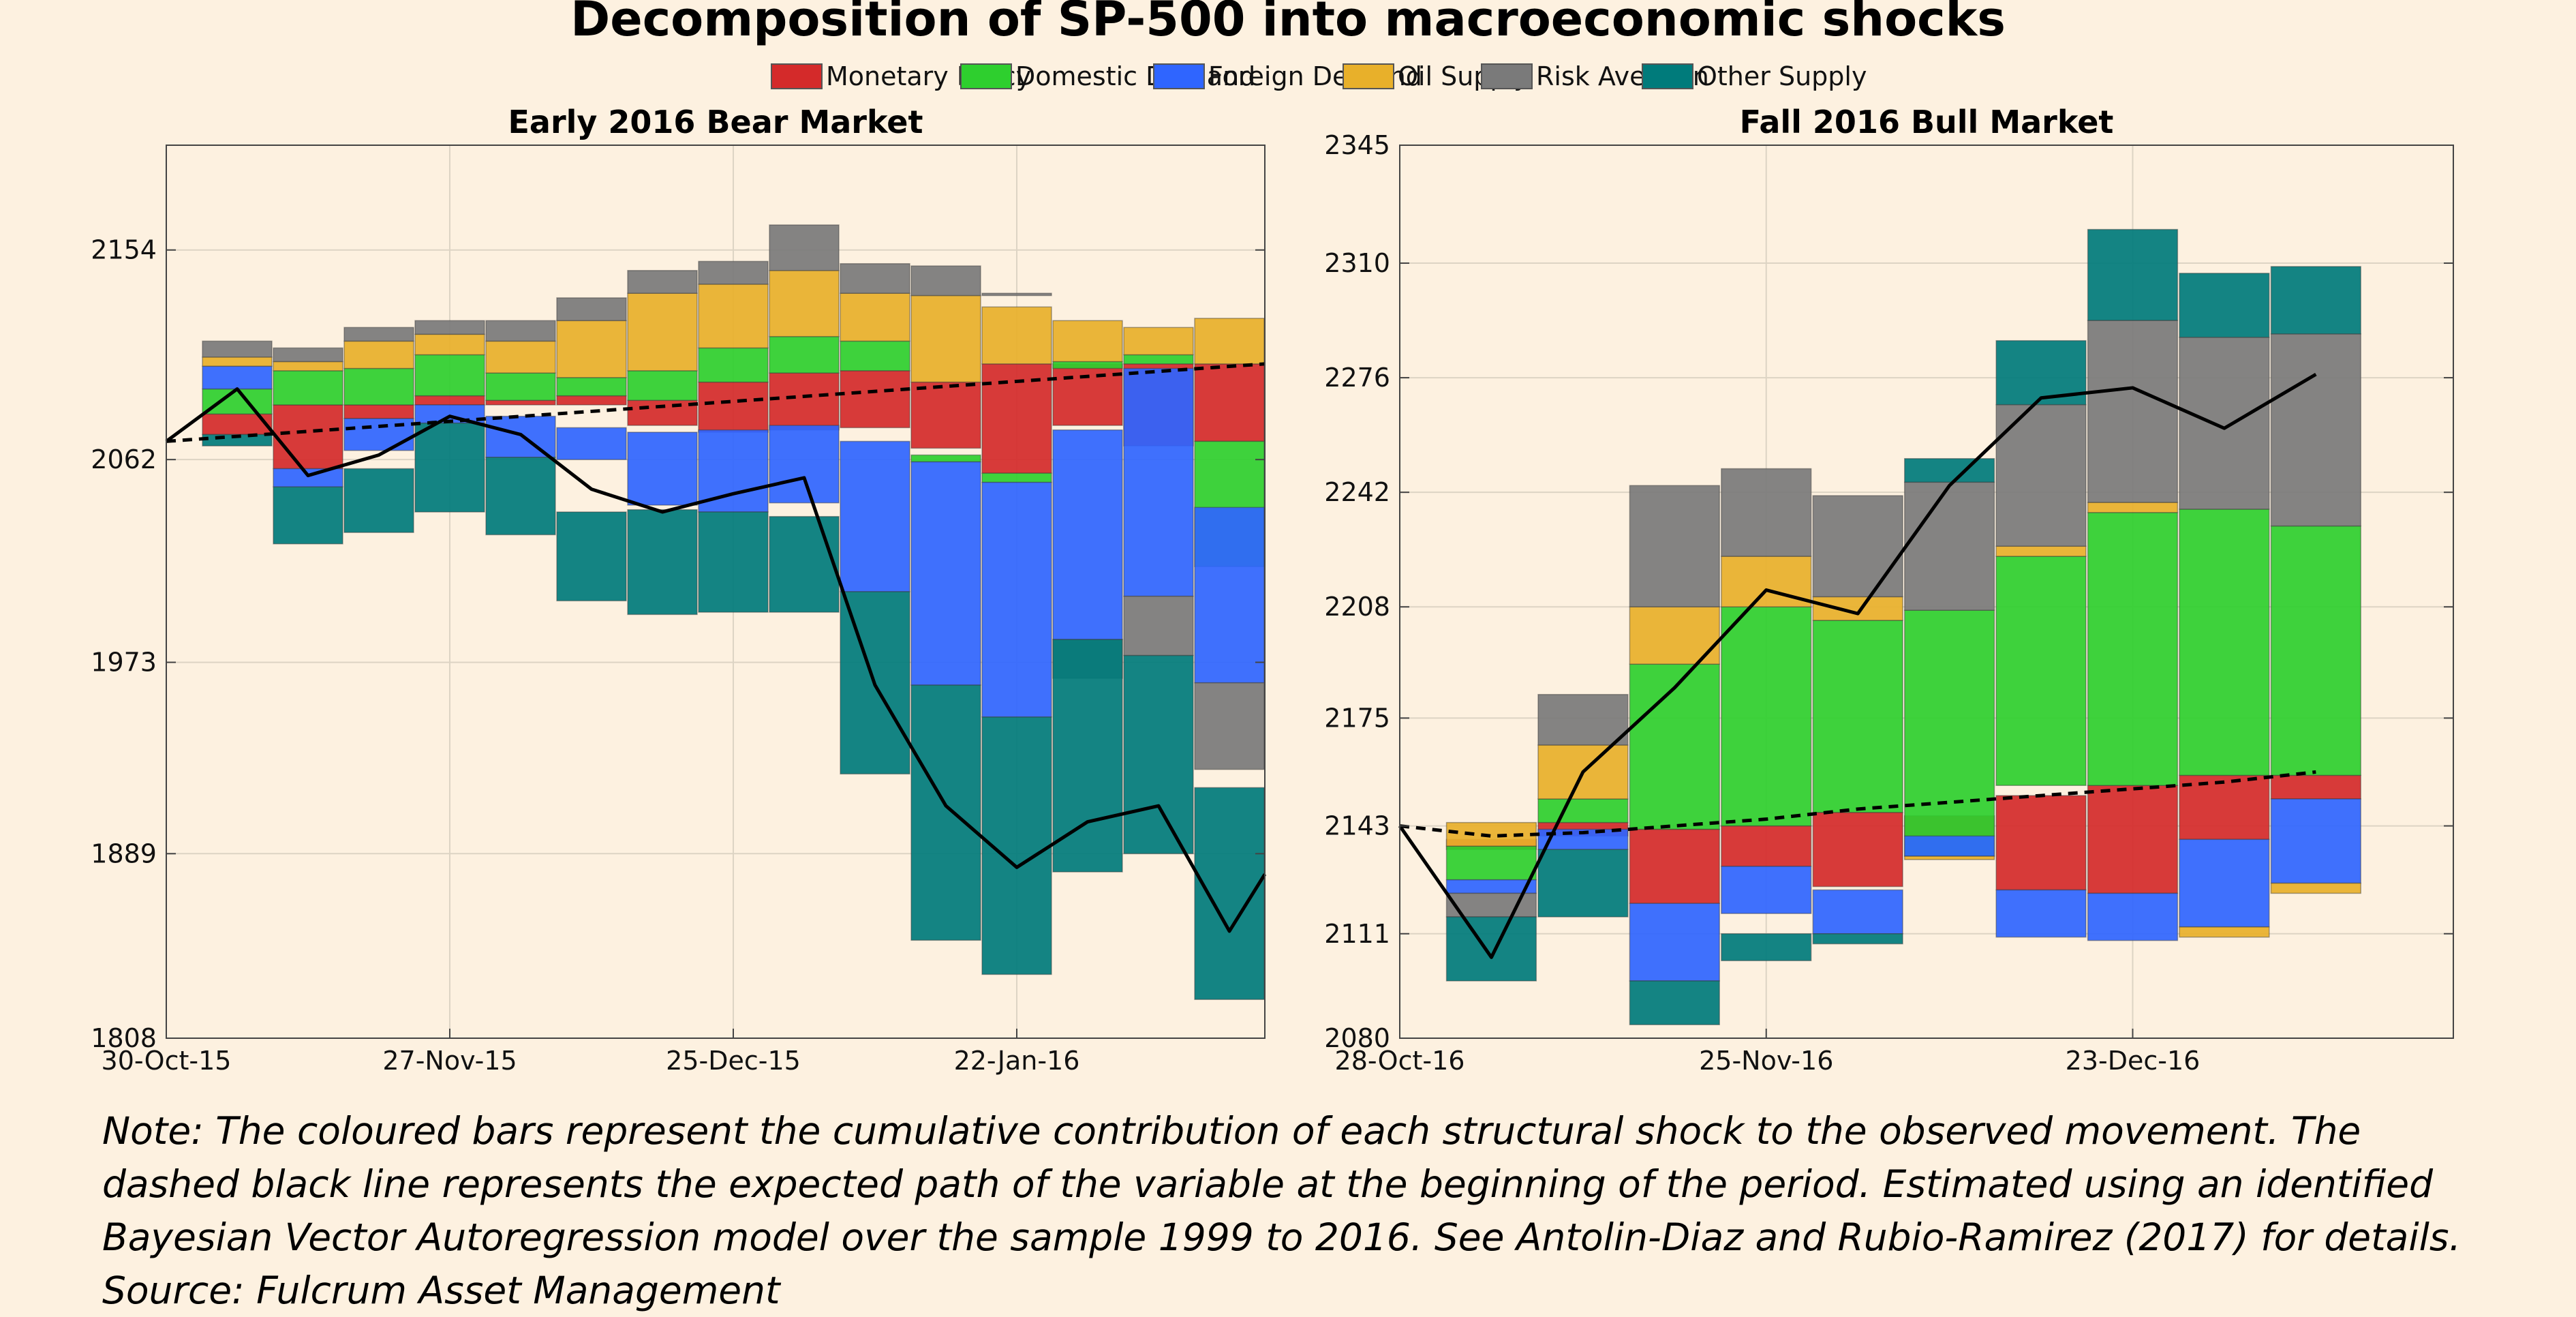  What do you see at coordinates (1927, 122) in the screenshot?
I see `subplot-title: Fall 2016 Bull Market` at bounding box center [1927, 122].